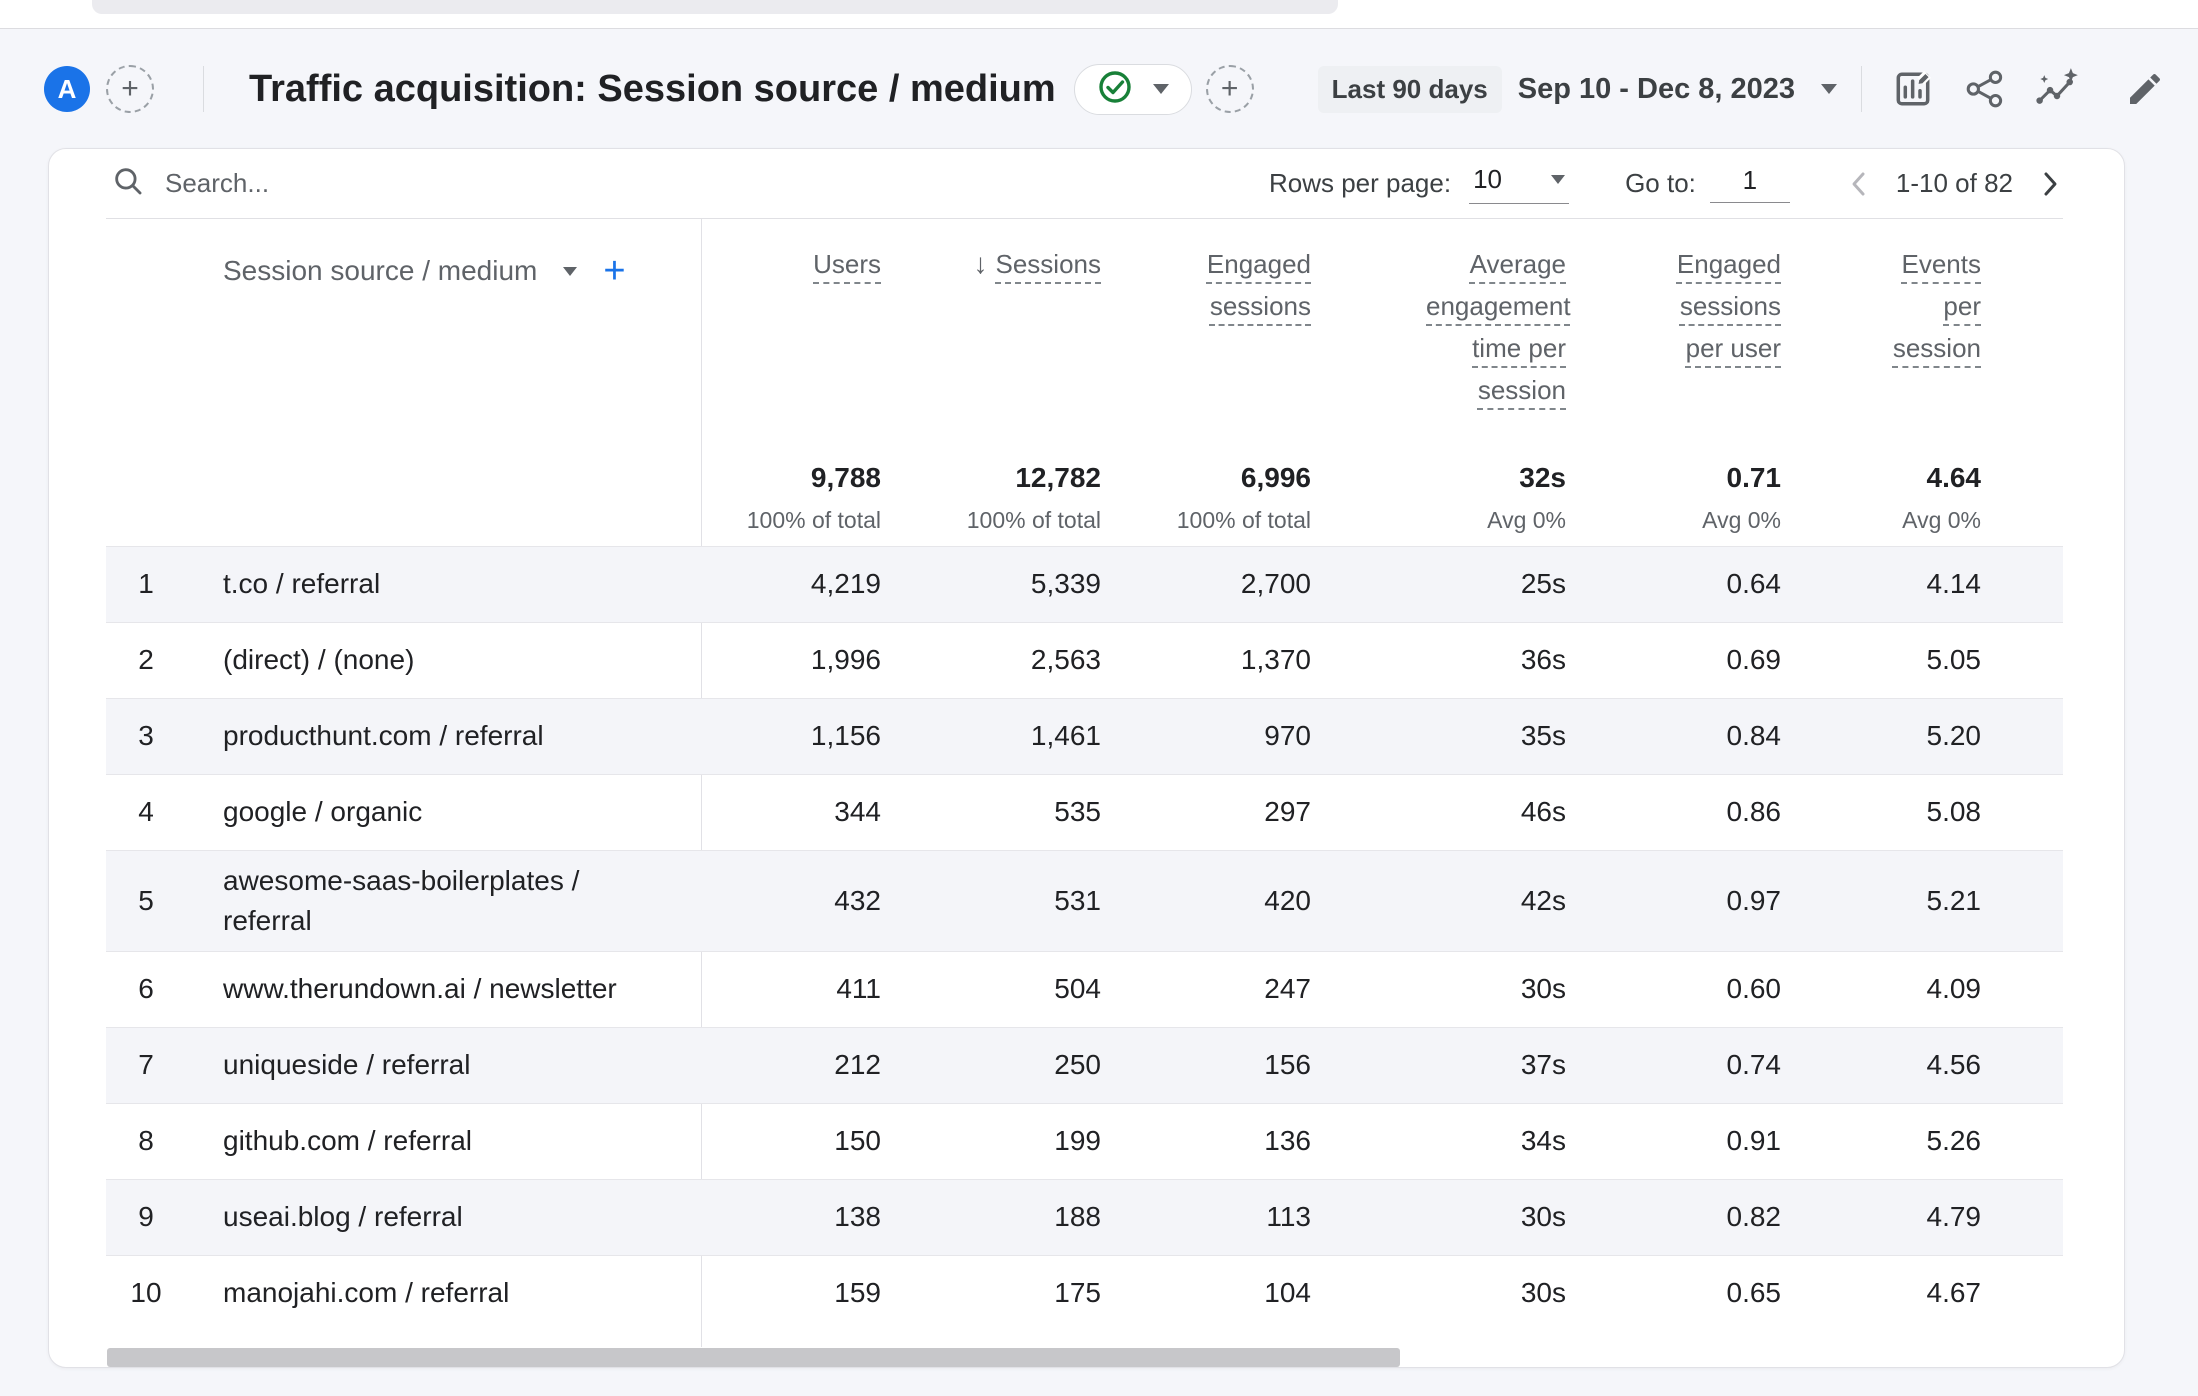 This screenshot has width=2198, height=1396. What do you see at coordinates (1754, 811) in the screenshot?
I see `cell-engaged-sessions-per-user: 0.86` at bounding box center [1754, 811].